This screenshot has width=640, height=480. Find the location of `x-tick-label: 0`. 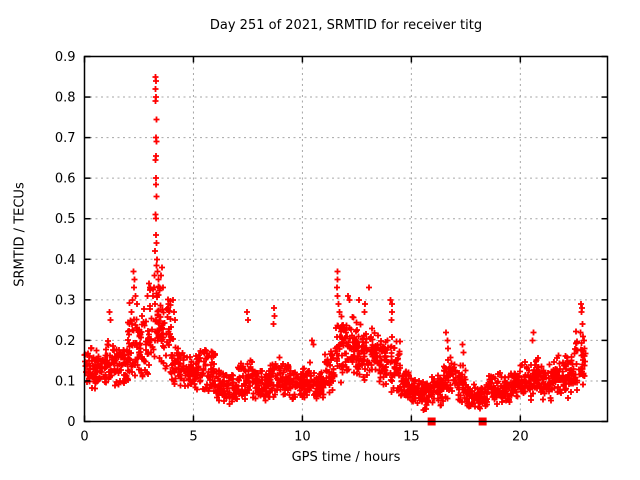

x-tick-label: 0 is located at coordinates (84, 437).